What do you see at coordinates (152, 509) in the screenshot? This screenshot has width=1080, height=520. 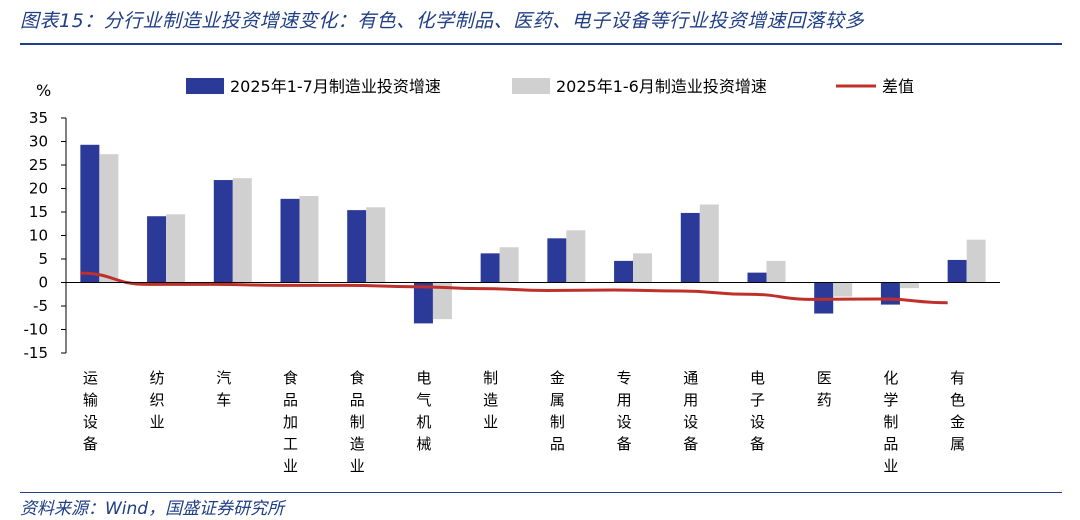 I see `source-note: 资料来源：Wind，国盛证券研究所` at bounding box center [152, 509].